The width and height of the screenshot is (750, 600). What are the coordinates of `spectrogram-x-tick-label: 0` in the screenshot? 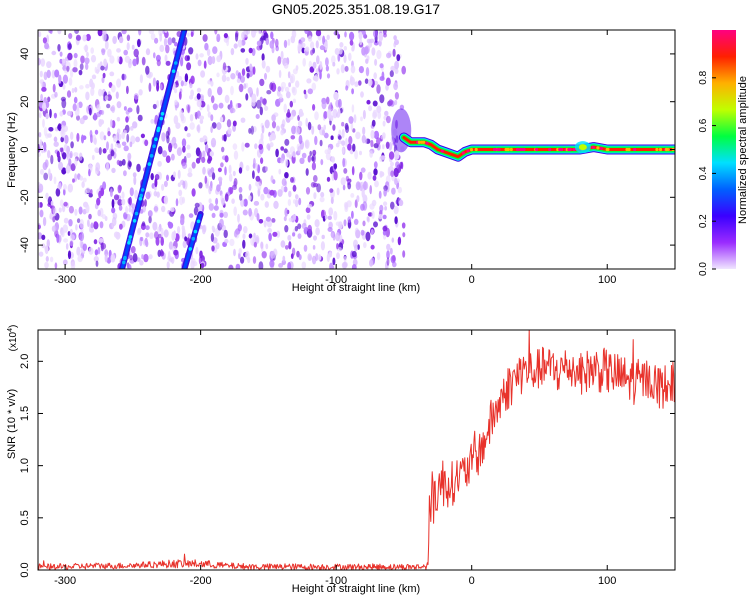 It's located at (472, 280).